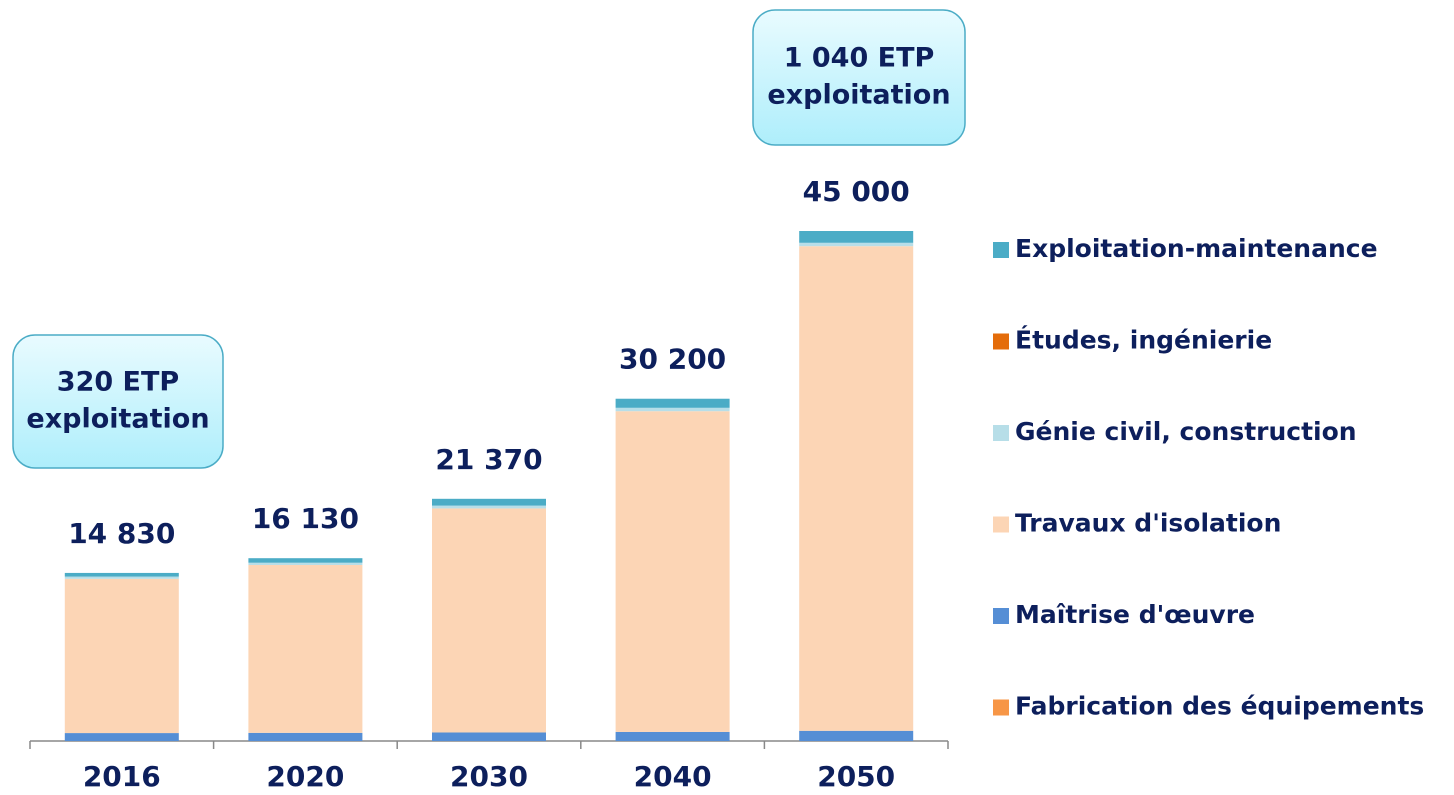 This screenshot has width=1454, height=795. Describe the element at coordinates (859, 58) in the screenshot. I see `callout-text: 1 040 ETP` at that location.